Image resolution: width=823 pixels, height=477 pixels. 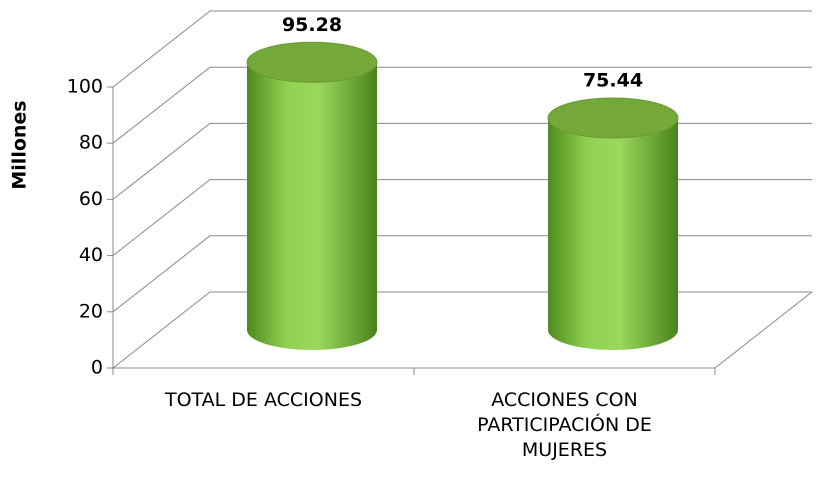 I want to click on x-tick-label: TOTAL DE ACCIONES, so click(x=263, y=400).